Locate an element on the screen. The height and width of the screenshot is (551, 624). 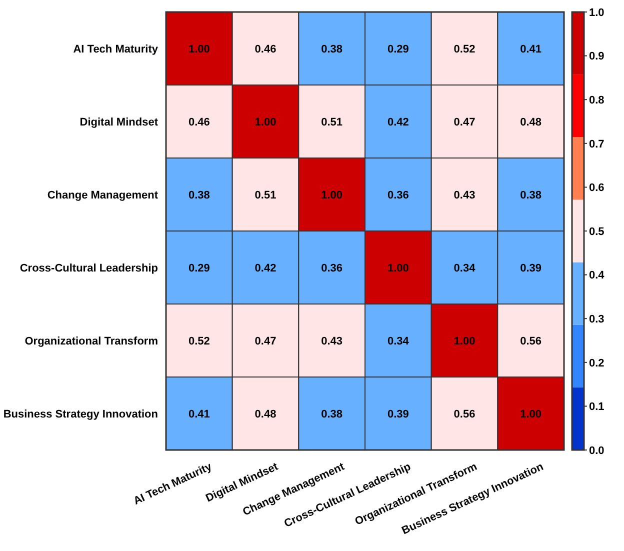
color-bar-label: 0.3 is located at coordinates (596, 319).